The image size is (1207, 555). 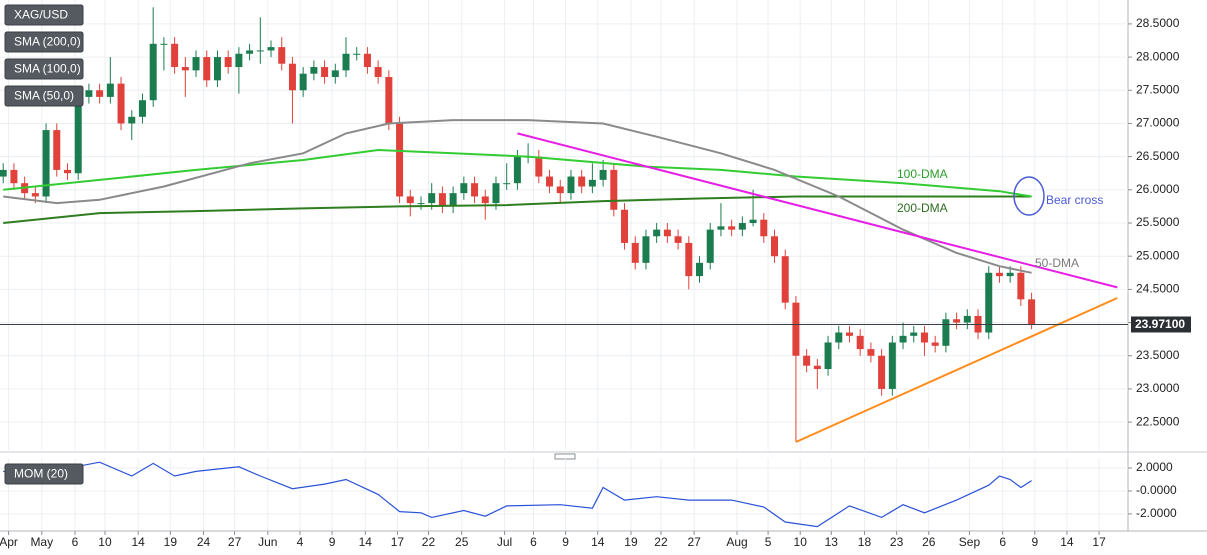 What do you see at coordinates (300, 542) in the screenshot?
I see `x-tick-label: 4` at bounding box center [300, 542].